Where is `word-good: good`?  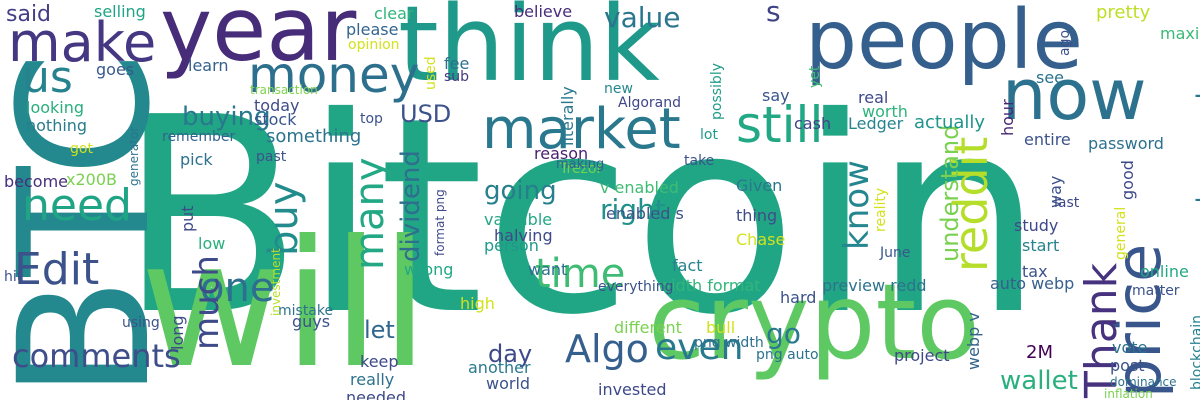 word-good: good is located at coordinates (1127, 180).